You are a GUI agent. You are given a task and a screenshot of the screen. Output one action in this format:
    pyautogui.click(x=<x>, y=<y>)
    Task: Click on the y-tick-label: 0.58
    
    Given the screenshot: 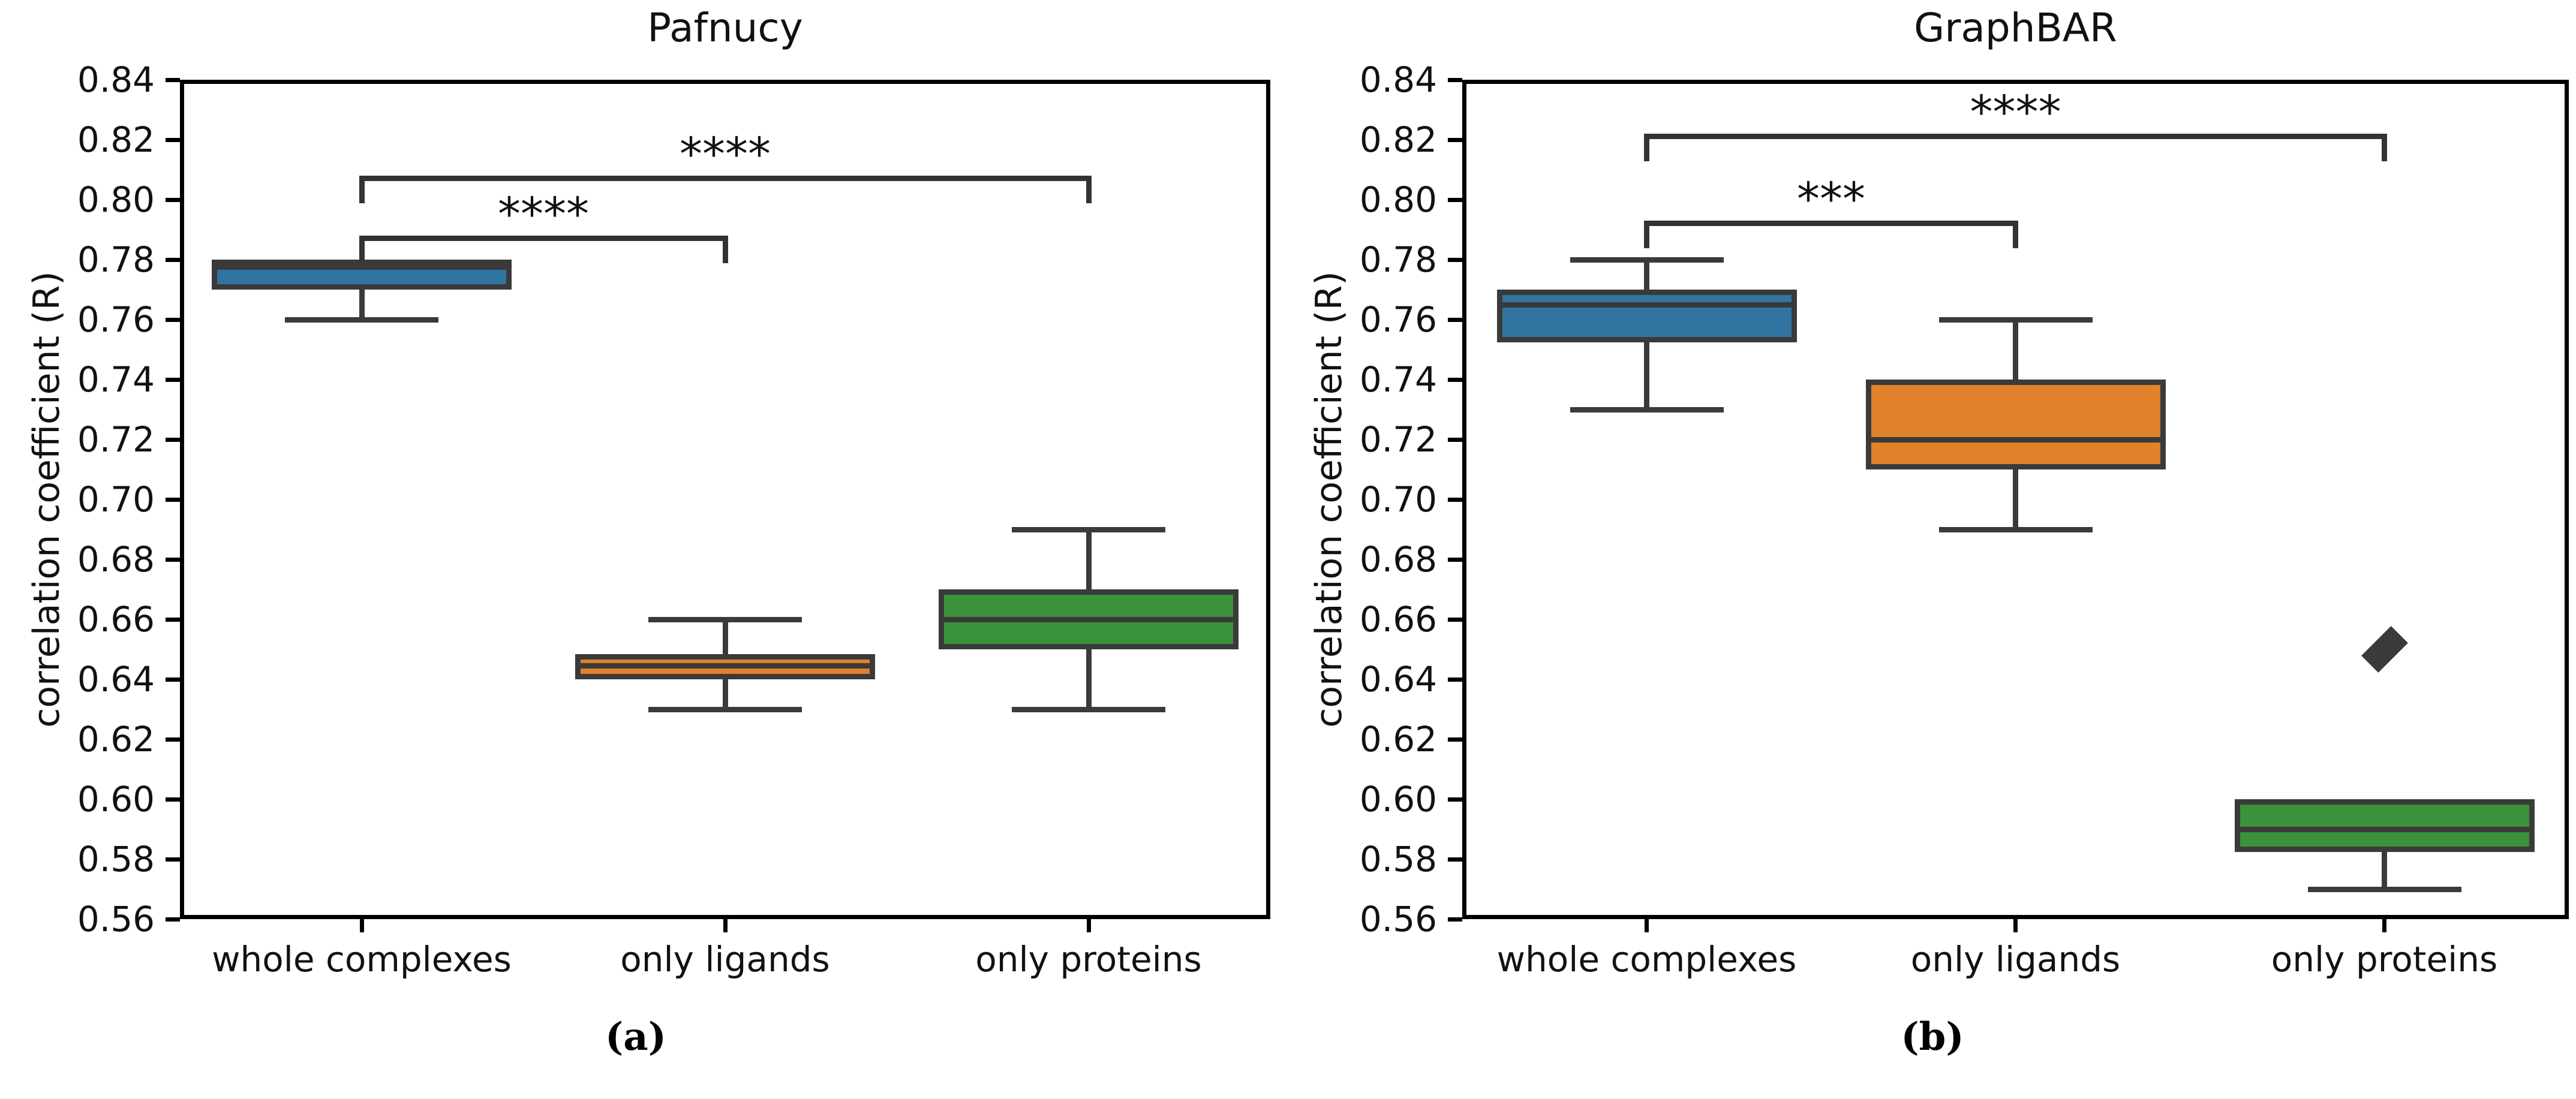 What is the action you would take?
    pyautogui.click(x=1398, y=860)
    